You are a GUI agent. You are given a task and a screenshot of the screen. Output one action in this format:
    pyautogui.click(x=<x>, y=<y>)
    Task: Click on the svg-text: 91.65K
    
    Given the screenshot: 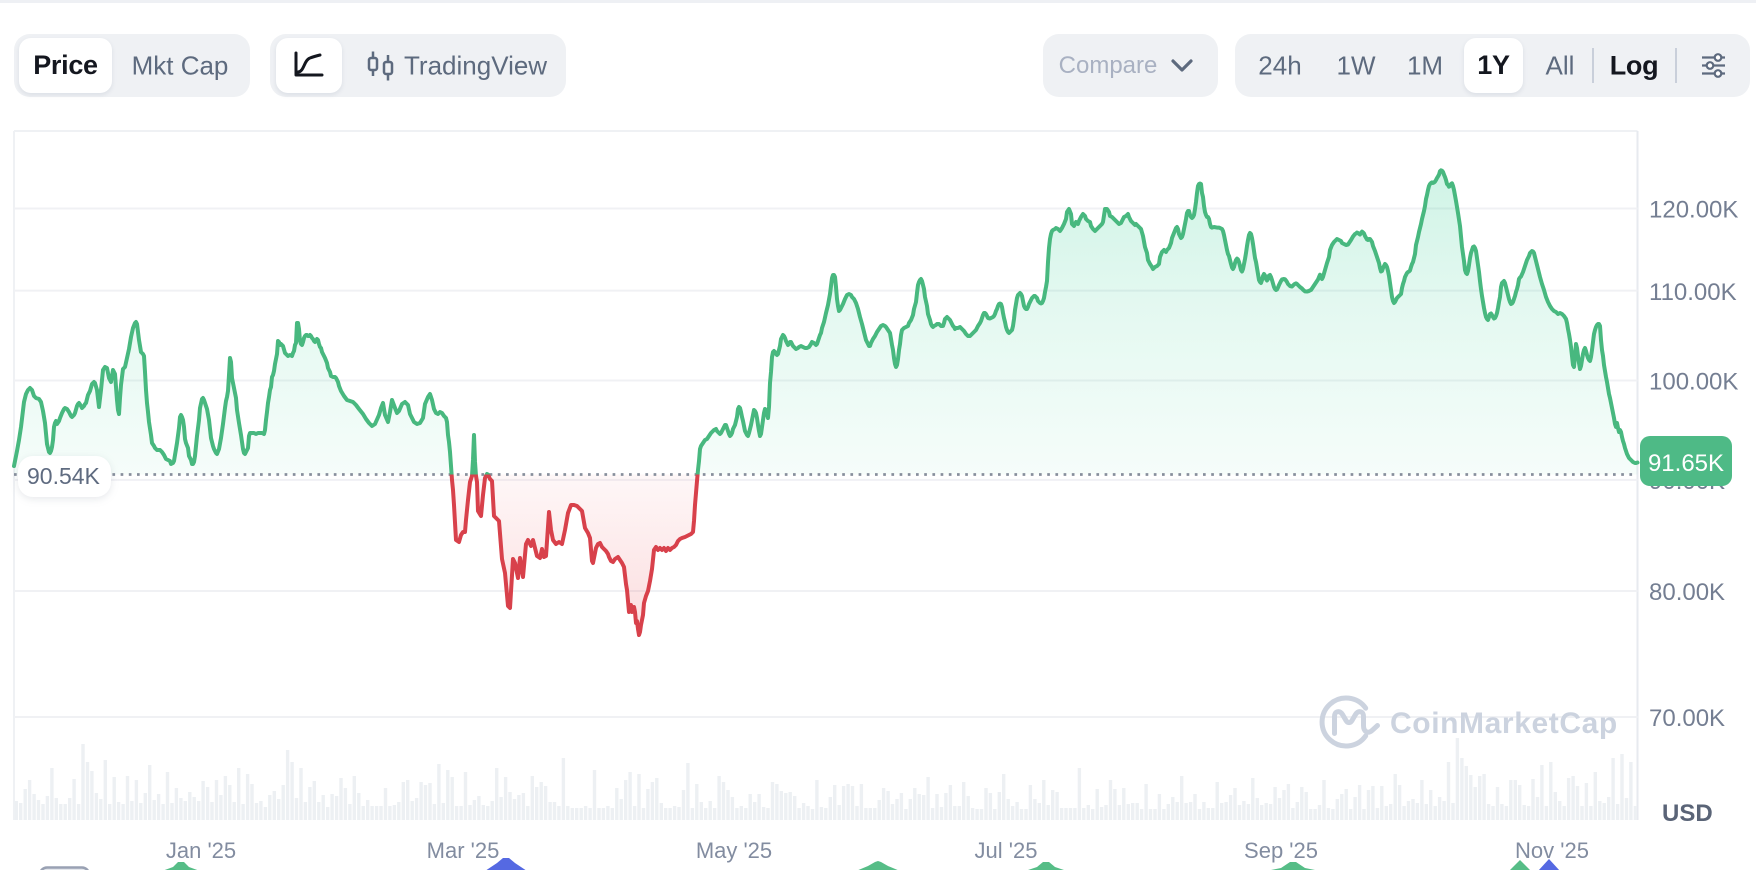 What is the action you would take?
    pyautogui.click(x=1686, y=463)
    